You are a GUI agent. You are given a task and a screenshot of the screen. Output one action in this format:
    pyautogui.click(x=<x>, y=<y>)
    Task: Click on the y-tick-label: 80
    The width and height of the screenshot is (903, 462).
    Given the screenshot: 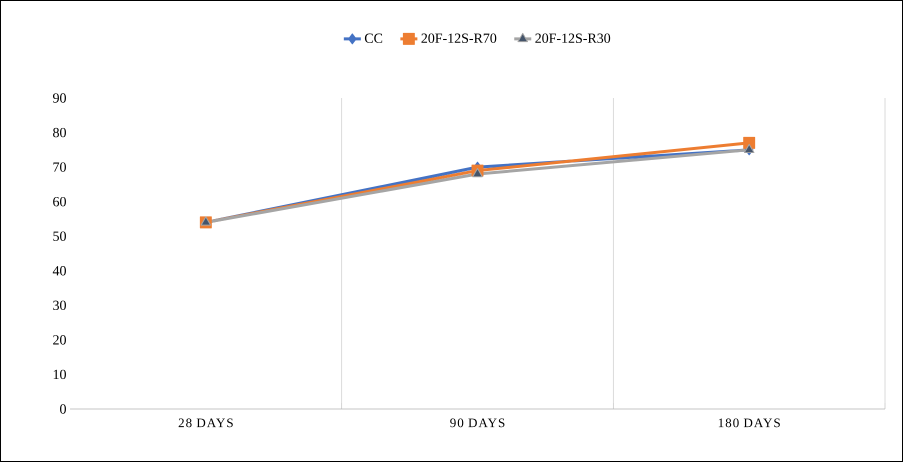 What is the action you would take?
    pyautogui.click(x=59, y=133)
    